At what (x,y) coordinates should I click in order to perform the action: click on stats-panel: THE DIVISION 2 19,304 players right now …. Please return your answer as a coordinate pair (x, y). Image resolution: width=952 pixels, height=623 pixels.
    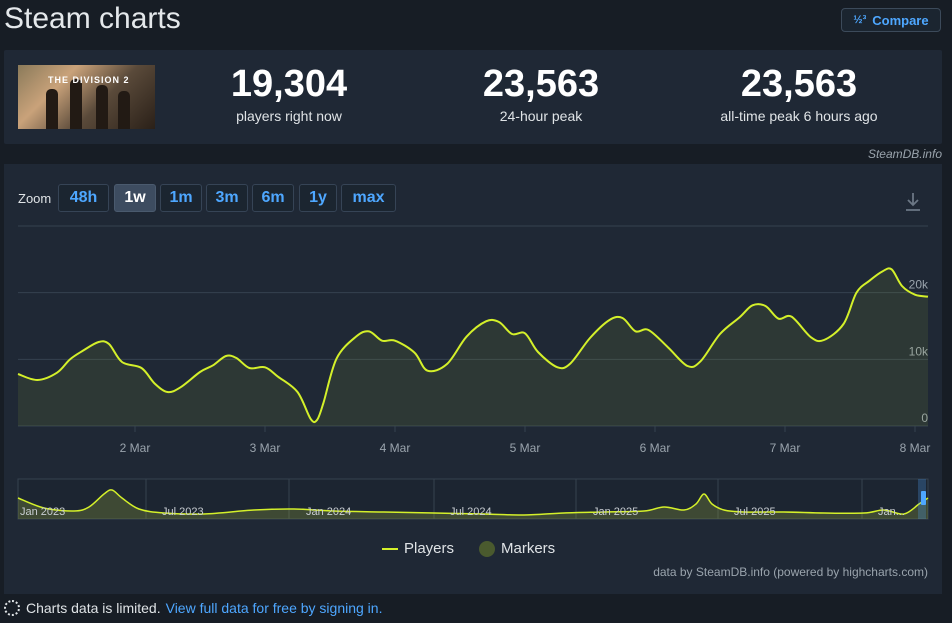
    Looking at the image, I should click on (473, 97).